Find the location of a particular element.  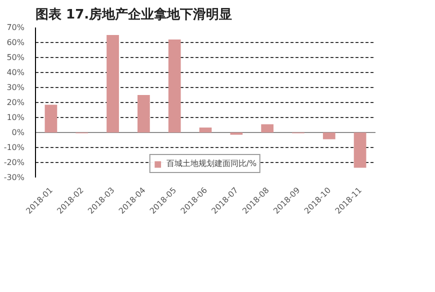

y-tick-label: -30% is located at coordinates (14, 177).